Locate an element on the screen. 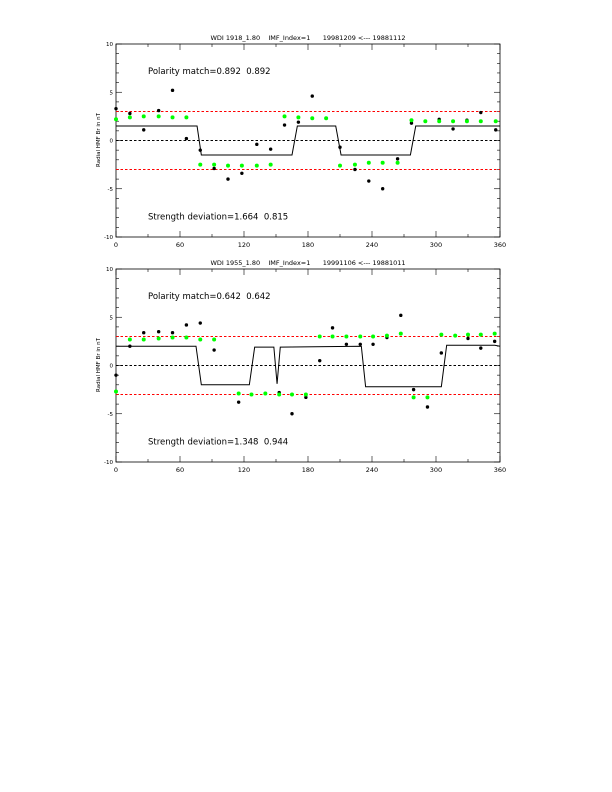  y-tick-label: 0 is located at coordinates (112, 367).